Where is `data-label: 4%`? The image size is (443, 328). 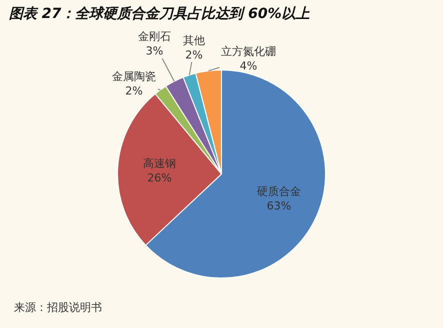 data-label: 4% is located at coordinates (249, 65).